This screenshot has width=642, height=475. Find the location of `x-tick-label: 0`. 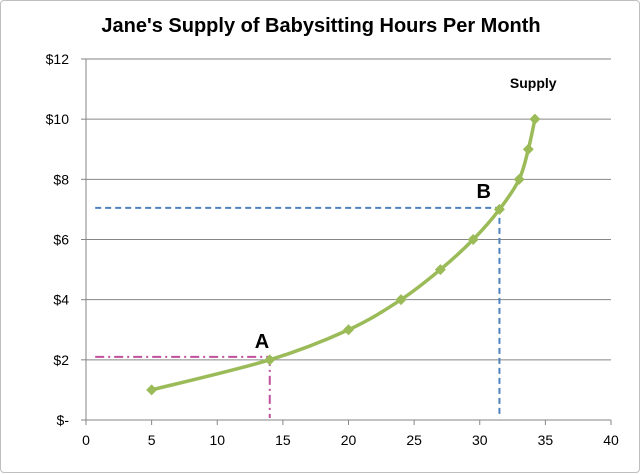

x-tick-label: 0 is located at coordinates (86, 440).